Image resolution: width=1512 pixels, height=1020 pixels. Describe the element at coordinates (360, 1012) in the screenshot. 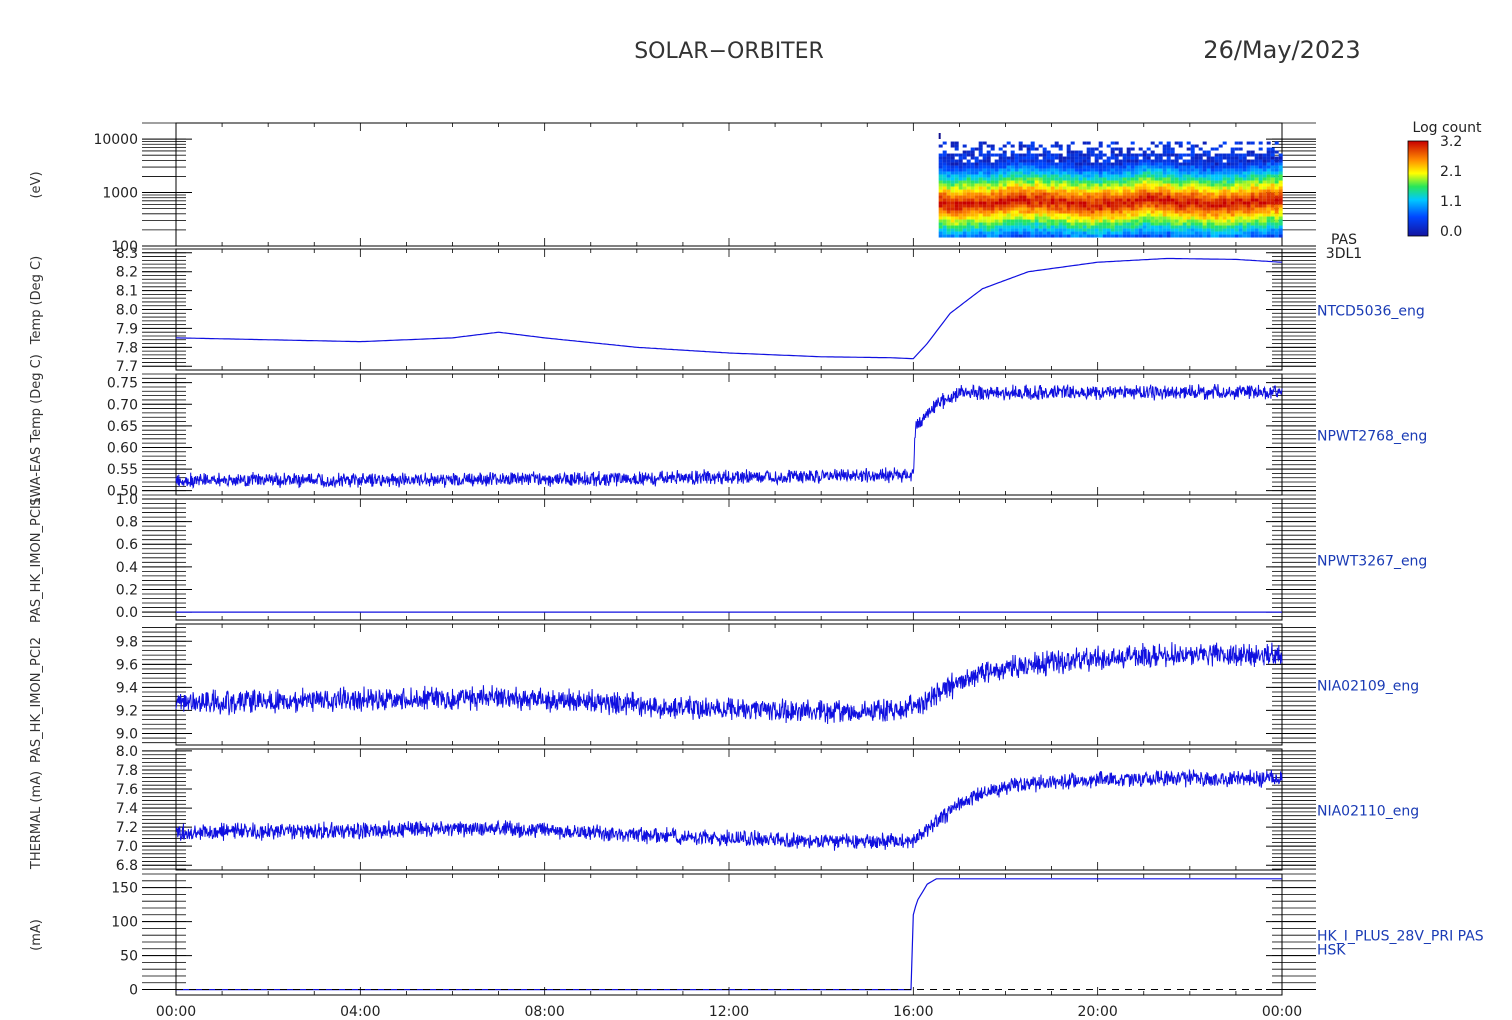

I see `x-tick-label: 04:00` at that location.